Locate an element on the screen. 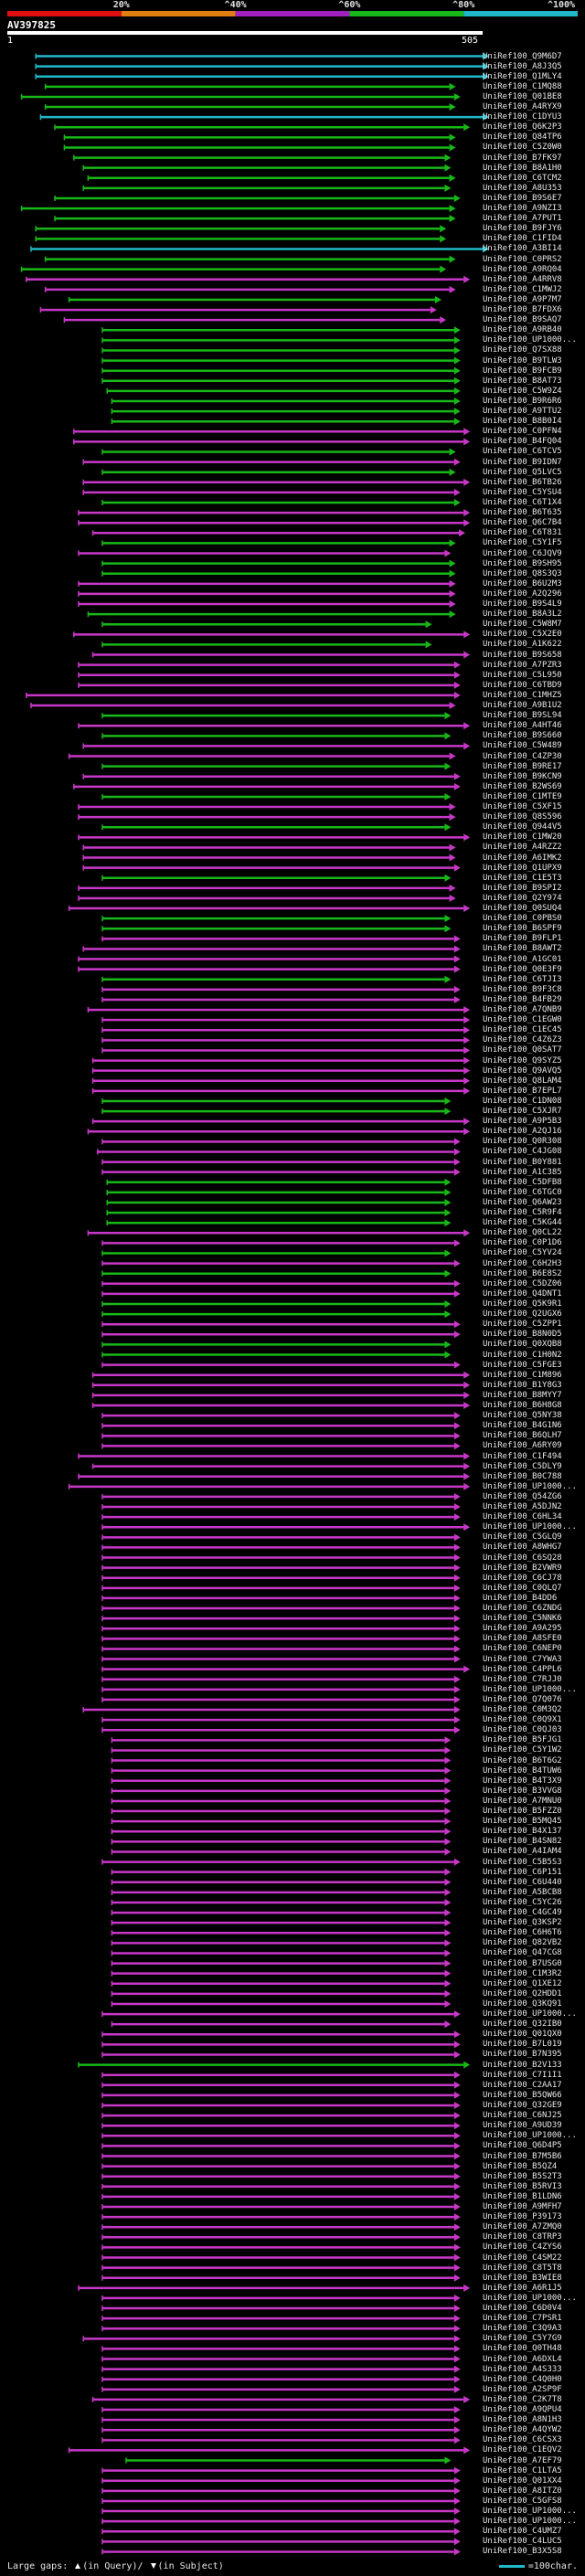  hit-label: UniRef100_A9UD39 is located at coordinates (522, 2126).